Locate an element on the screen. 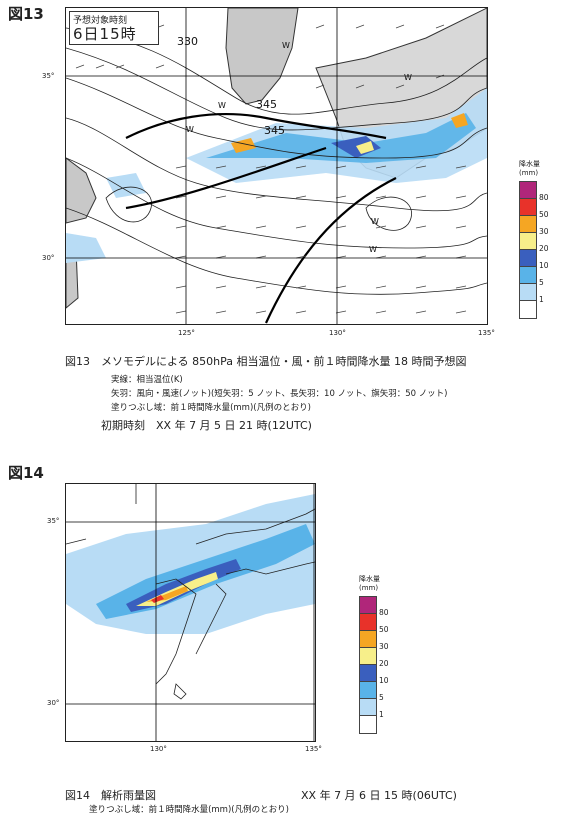 This screenshot has width=578, height=833. fig14-lon-130: 130° is located at coordinates (158, 749).